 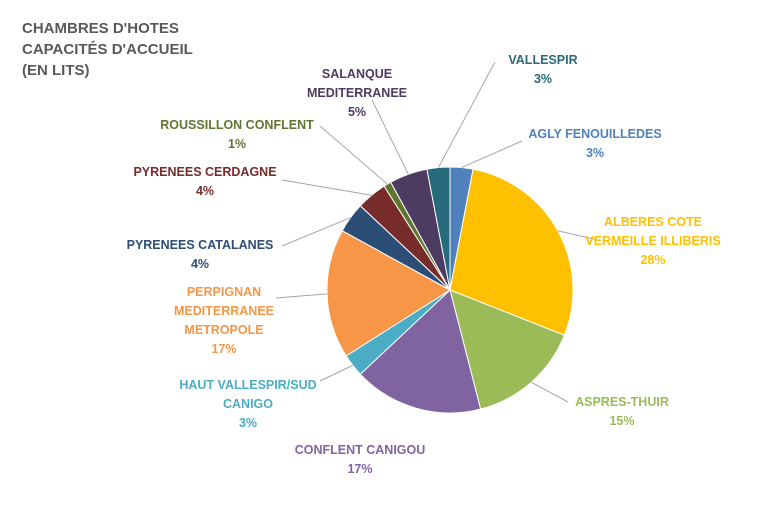 I want to click on category-label: PERPIGNAN MEDITERRANEE METROPOLE, so click(x=223, y=311).